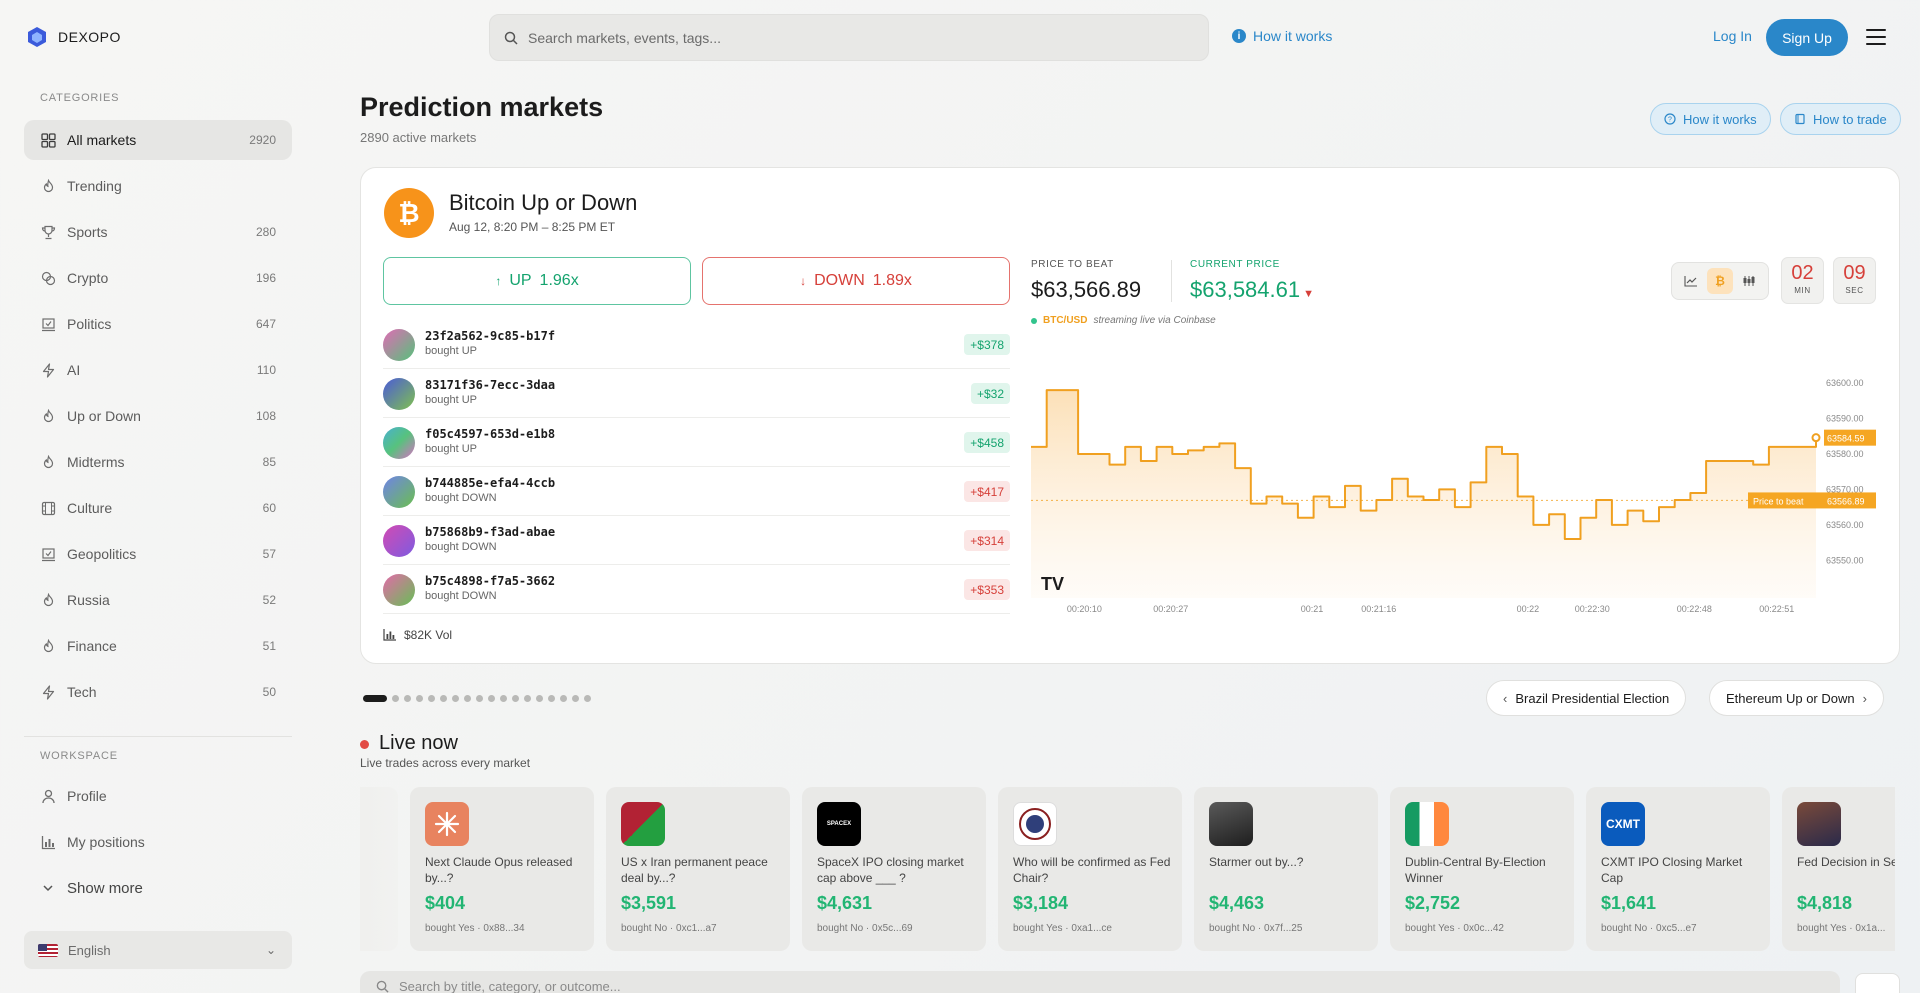  What do you see at coordinates (1505, 698) in the screenshot?
I see `chevron-left-icon: ‹` at bounding box center [1505, 698].